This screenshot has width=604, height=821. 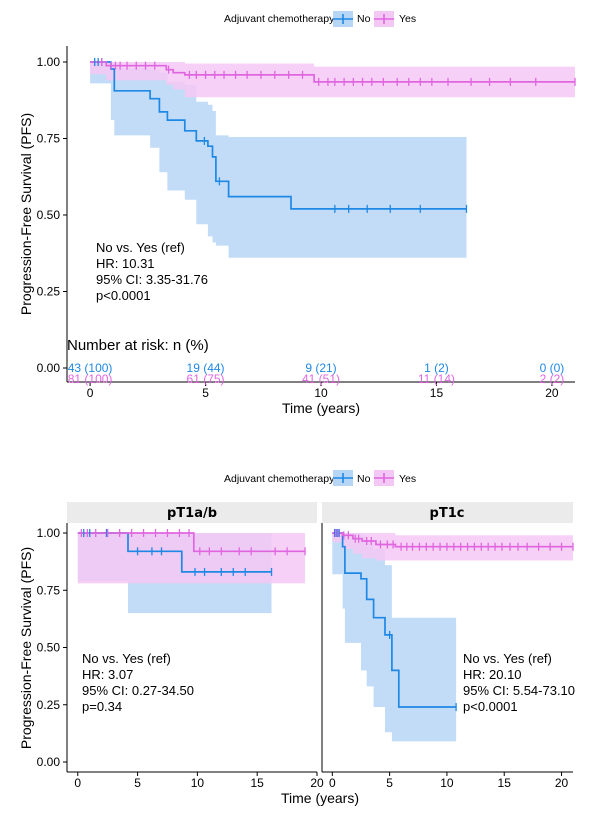 I want to click on right-annotation-line-1: No vs. Yes (ref), so click(x=507, y=658).